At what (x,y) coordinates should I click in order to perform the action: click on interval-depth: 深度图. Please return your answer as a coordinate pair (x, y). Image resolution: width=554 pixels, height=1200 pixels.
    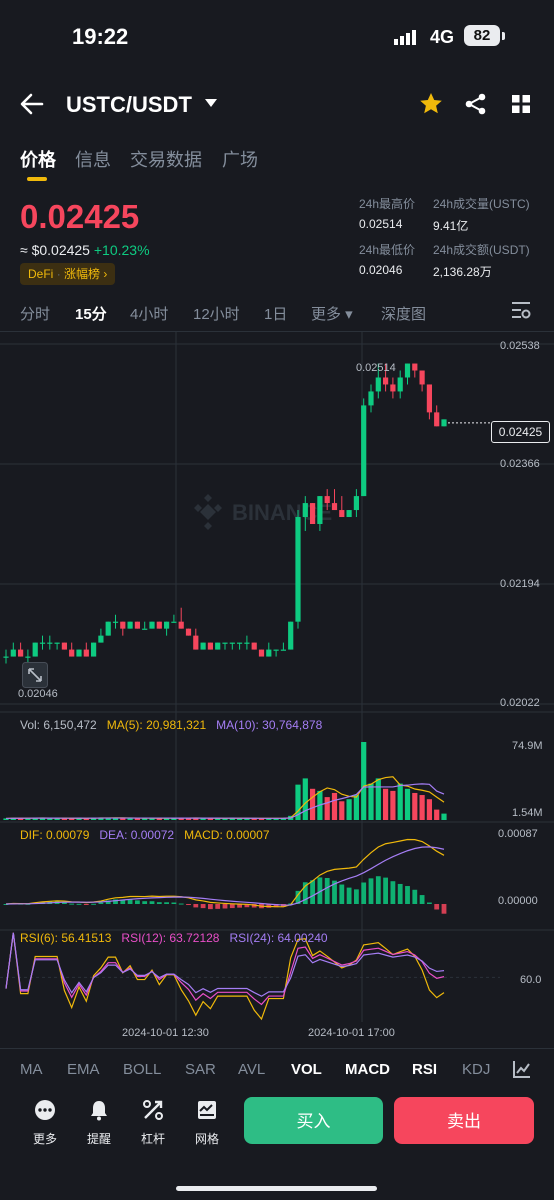
    Looking at the image, I should click on (404, 314).